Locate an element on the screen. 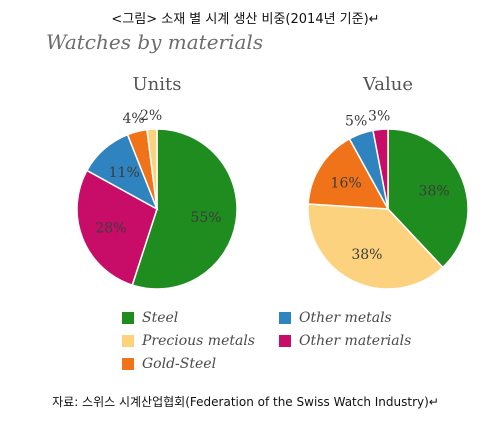 This screenshot has width=491, height=421. legend-swatch-other-metals is located at coordinates (285, 318).